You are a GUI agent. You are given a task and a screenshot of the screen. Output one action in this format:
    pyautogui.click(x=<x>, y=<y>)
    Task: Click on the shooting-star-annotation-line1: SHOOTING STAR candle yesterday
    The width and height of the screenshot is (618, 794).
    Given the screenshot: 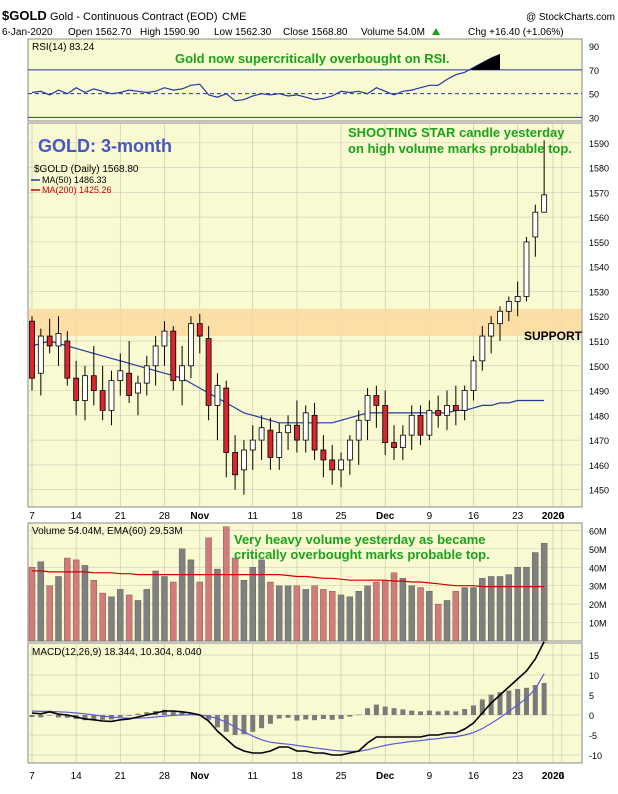 What is the action you would take?
    pyautogui.click(x=456, y=132)
    